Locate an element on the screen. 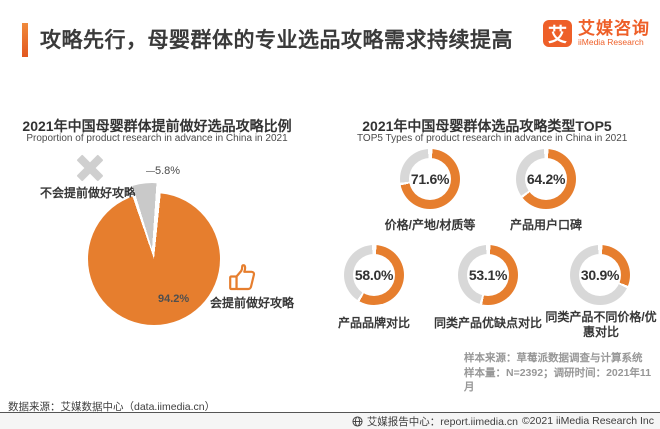 The image size is (660, 429). thumbs-up-icon is located at coordinates (242, 277).